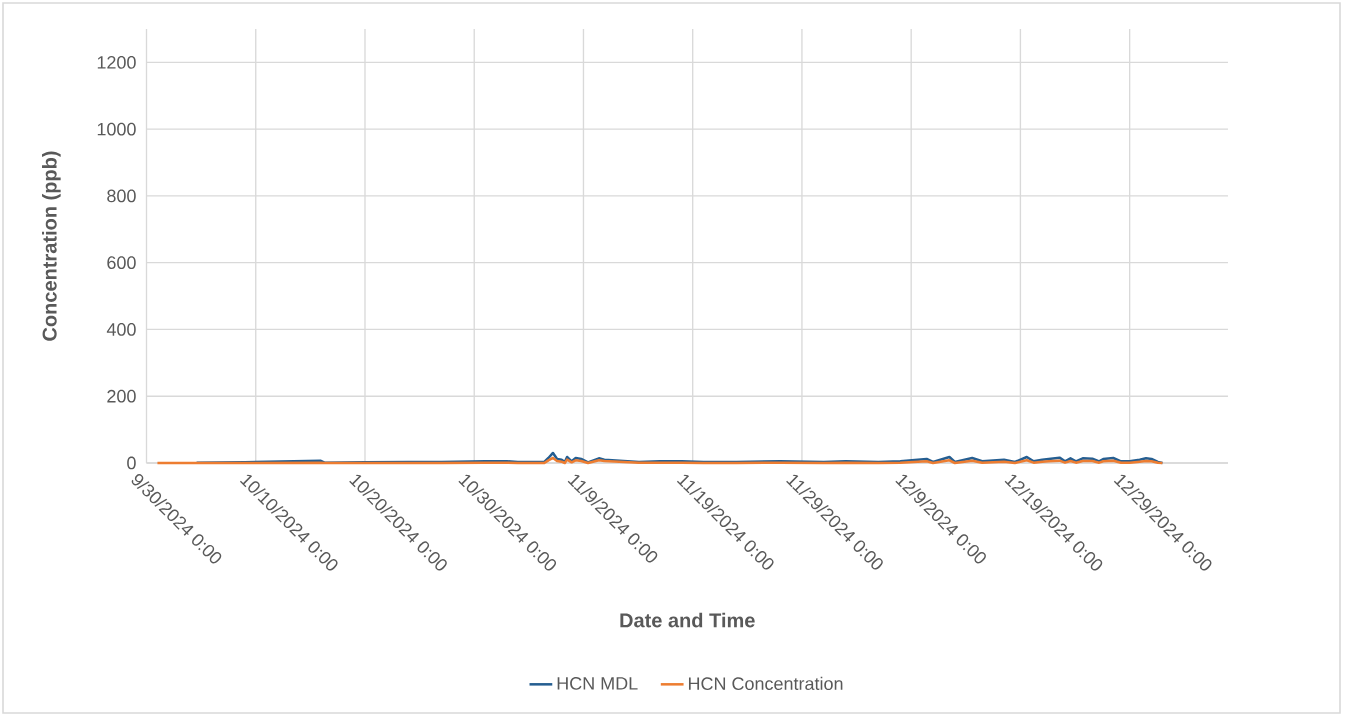 The height and width of the screenshot is (716, 1346). I want to click on y-tick-label: 200, so click(121, 396).